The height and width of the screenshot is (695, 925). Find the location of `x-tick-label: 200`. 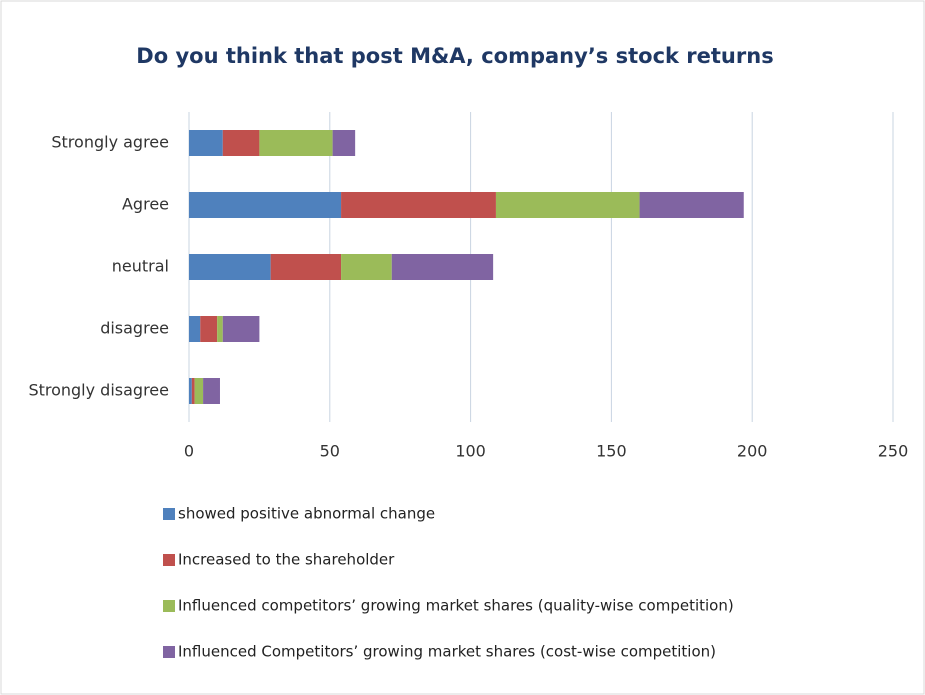

x-tick-label: 200 is located at coordinates (752, 451).